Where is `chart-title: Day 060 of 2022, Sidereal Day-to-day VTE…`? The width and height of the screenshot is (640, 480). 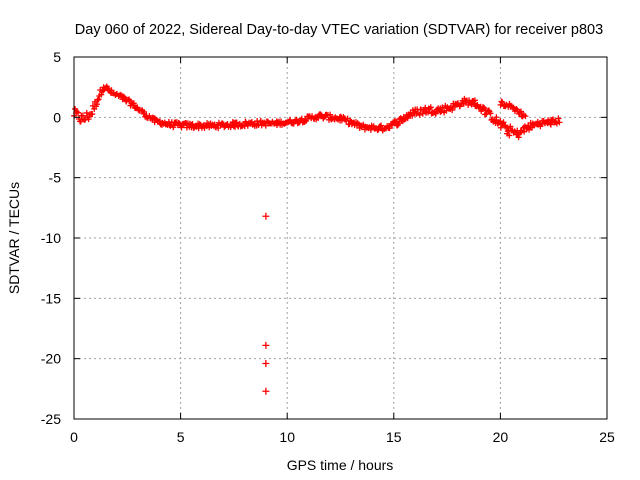 chart-title: Day 060 of 2022, Sidereal Day-to-day VTE… is located at coordinates (339, 30).